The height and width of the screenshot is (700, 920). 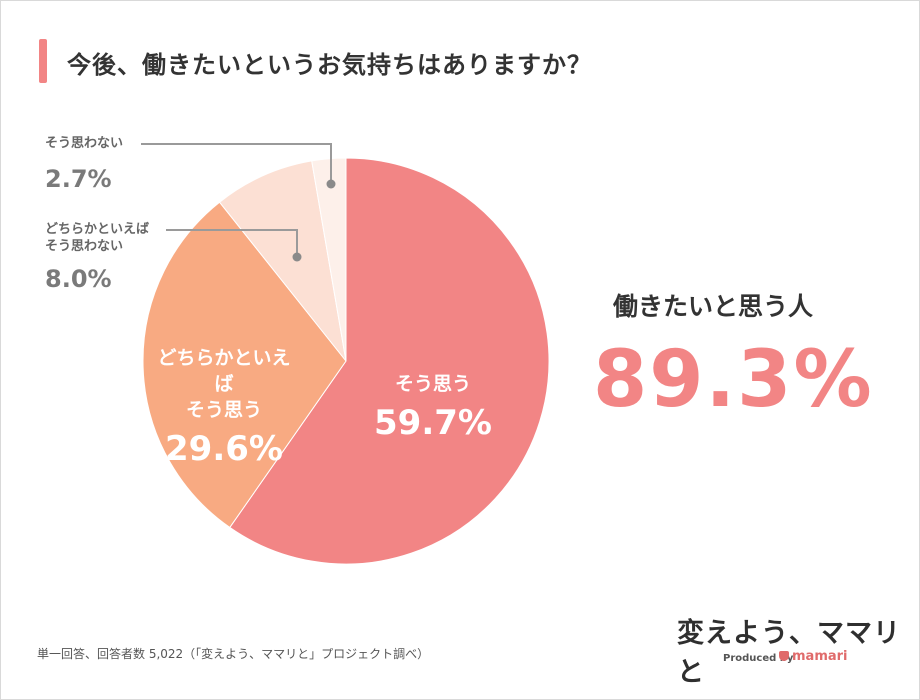 What do you see at coordinates (43, 61) in the screenshot?
I see `title-accent-bar` at bounding box center [43, 61].